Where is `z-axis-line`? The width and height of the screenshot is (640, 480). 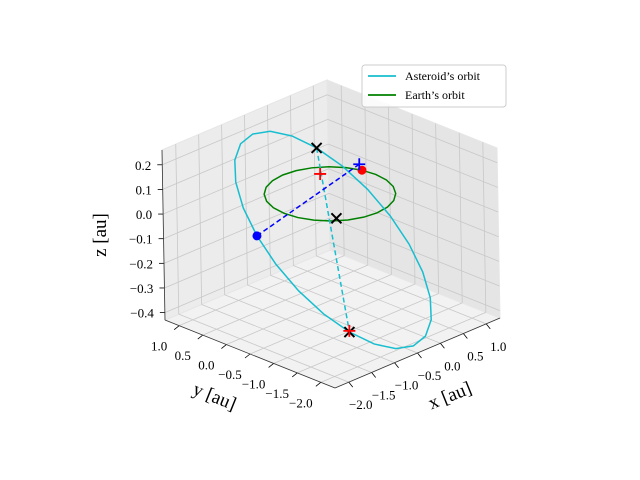 z-axis-line is located at coordinates (163, 235).